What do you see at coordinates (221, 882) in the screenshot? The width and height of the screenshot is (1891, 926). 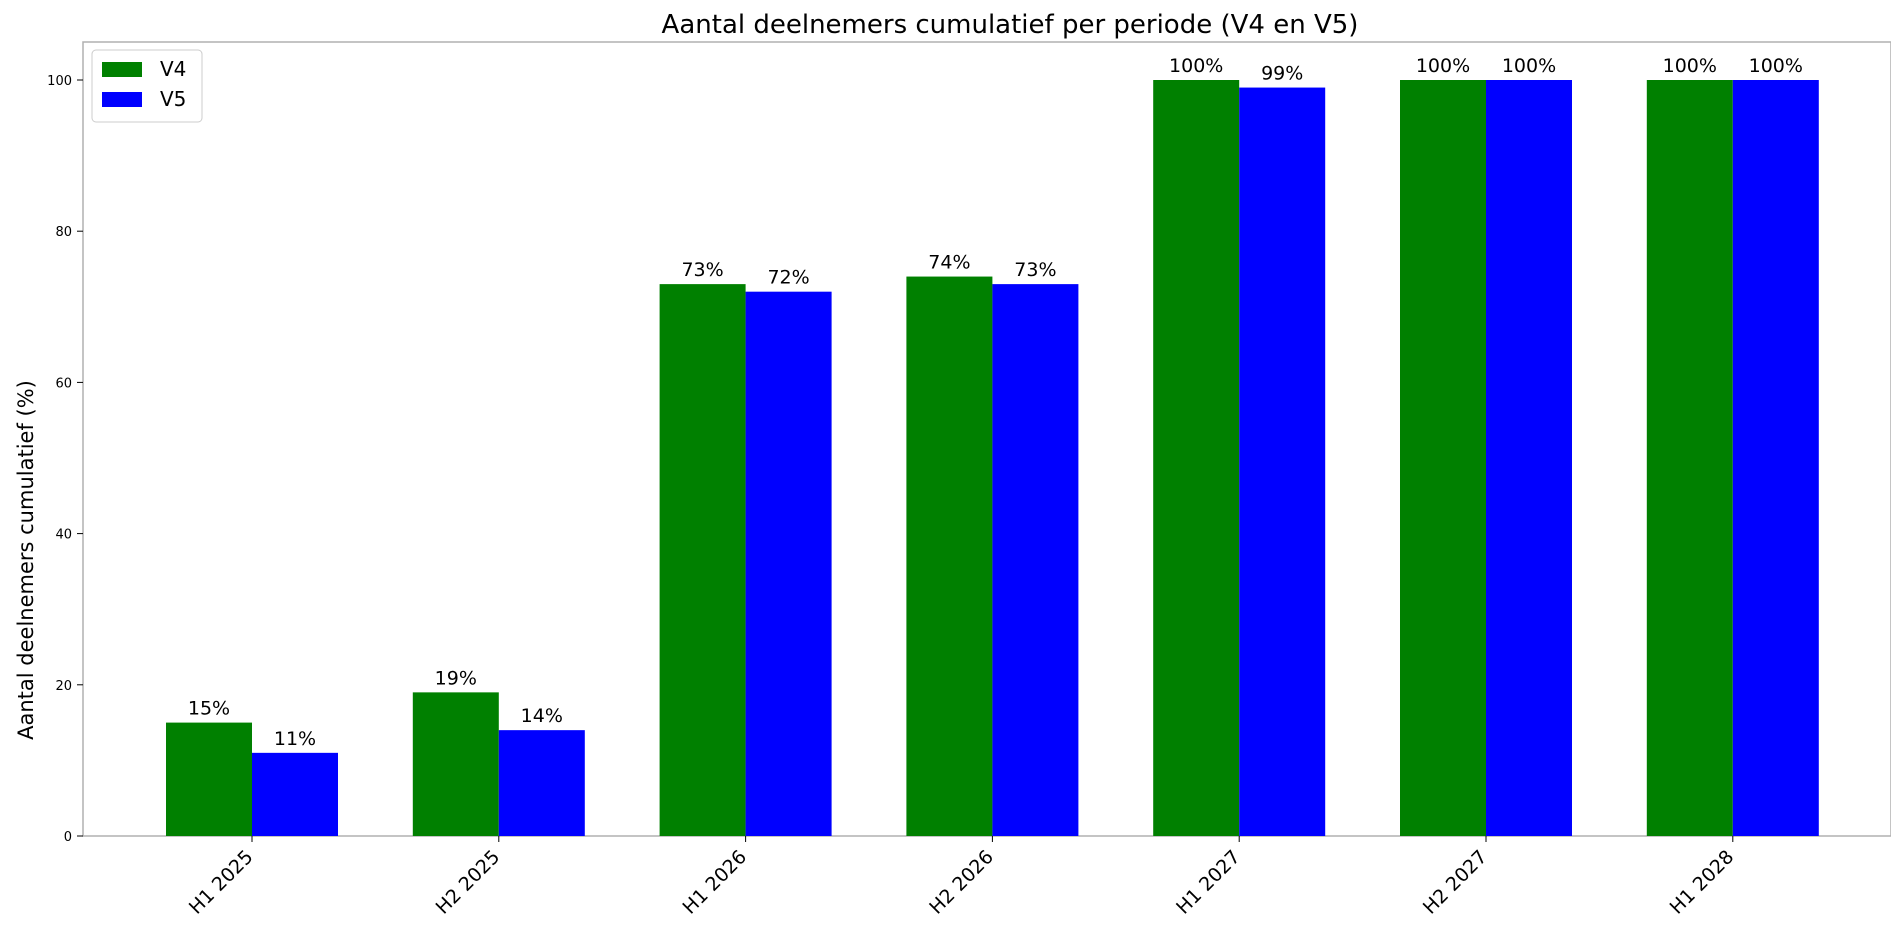 I see `x-tick-label: H1 2025` at bounding box center [221, 882].